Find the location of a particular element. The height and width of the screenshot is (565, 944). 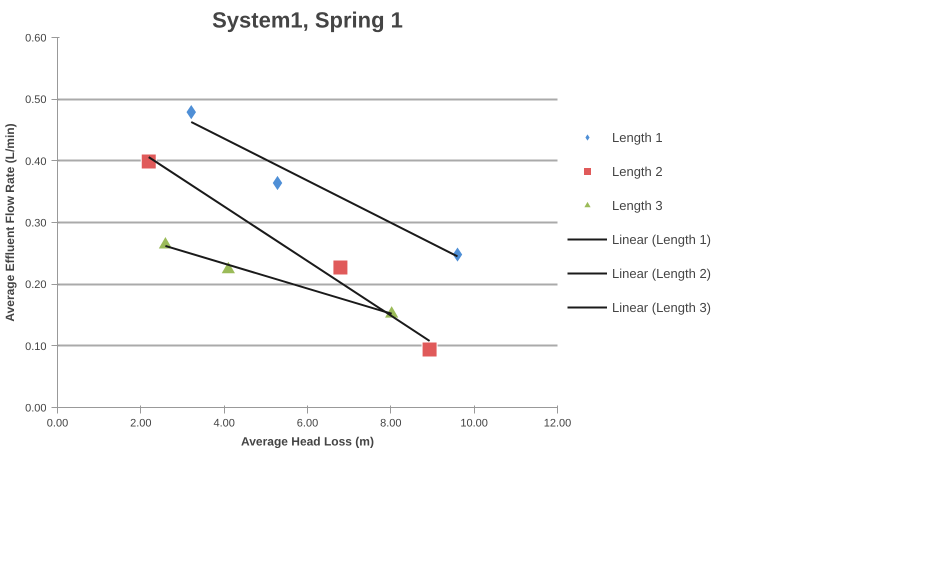

y-tick-label: 0.30 is located at coordinates (36, 224).